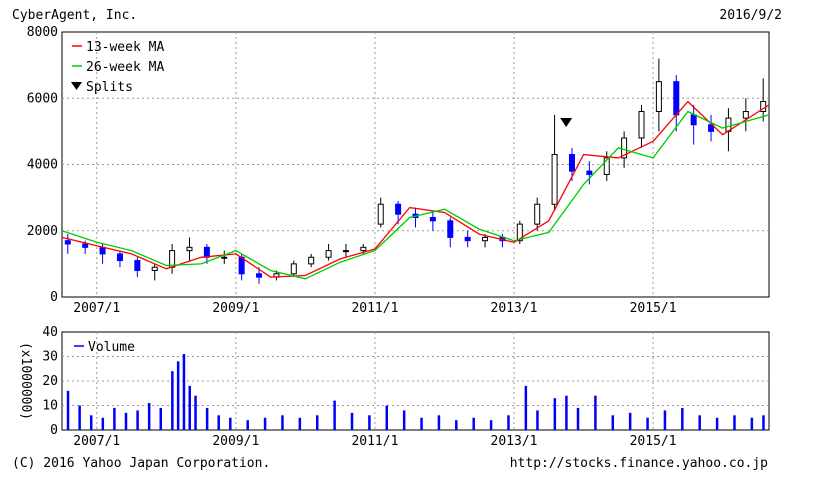 The width and height of the screenshot is (830, 481). What do you see at coordinates (125, 47) in the screenshot?
I see `legend-label-ma13: 13-week MA` at bounding box center [125, 47].